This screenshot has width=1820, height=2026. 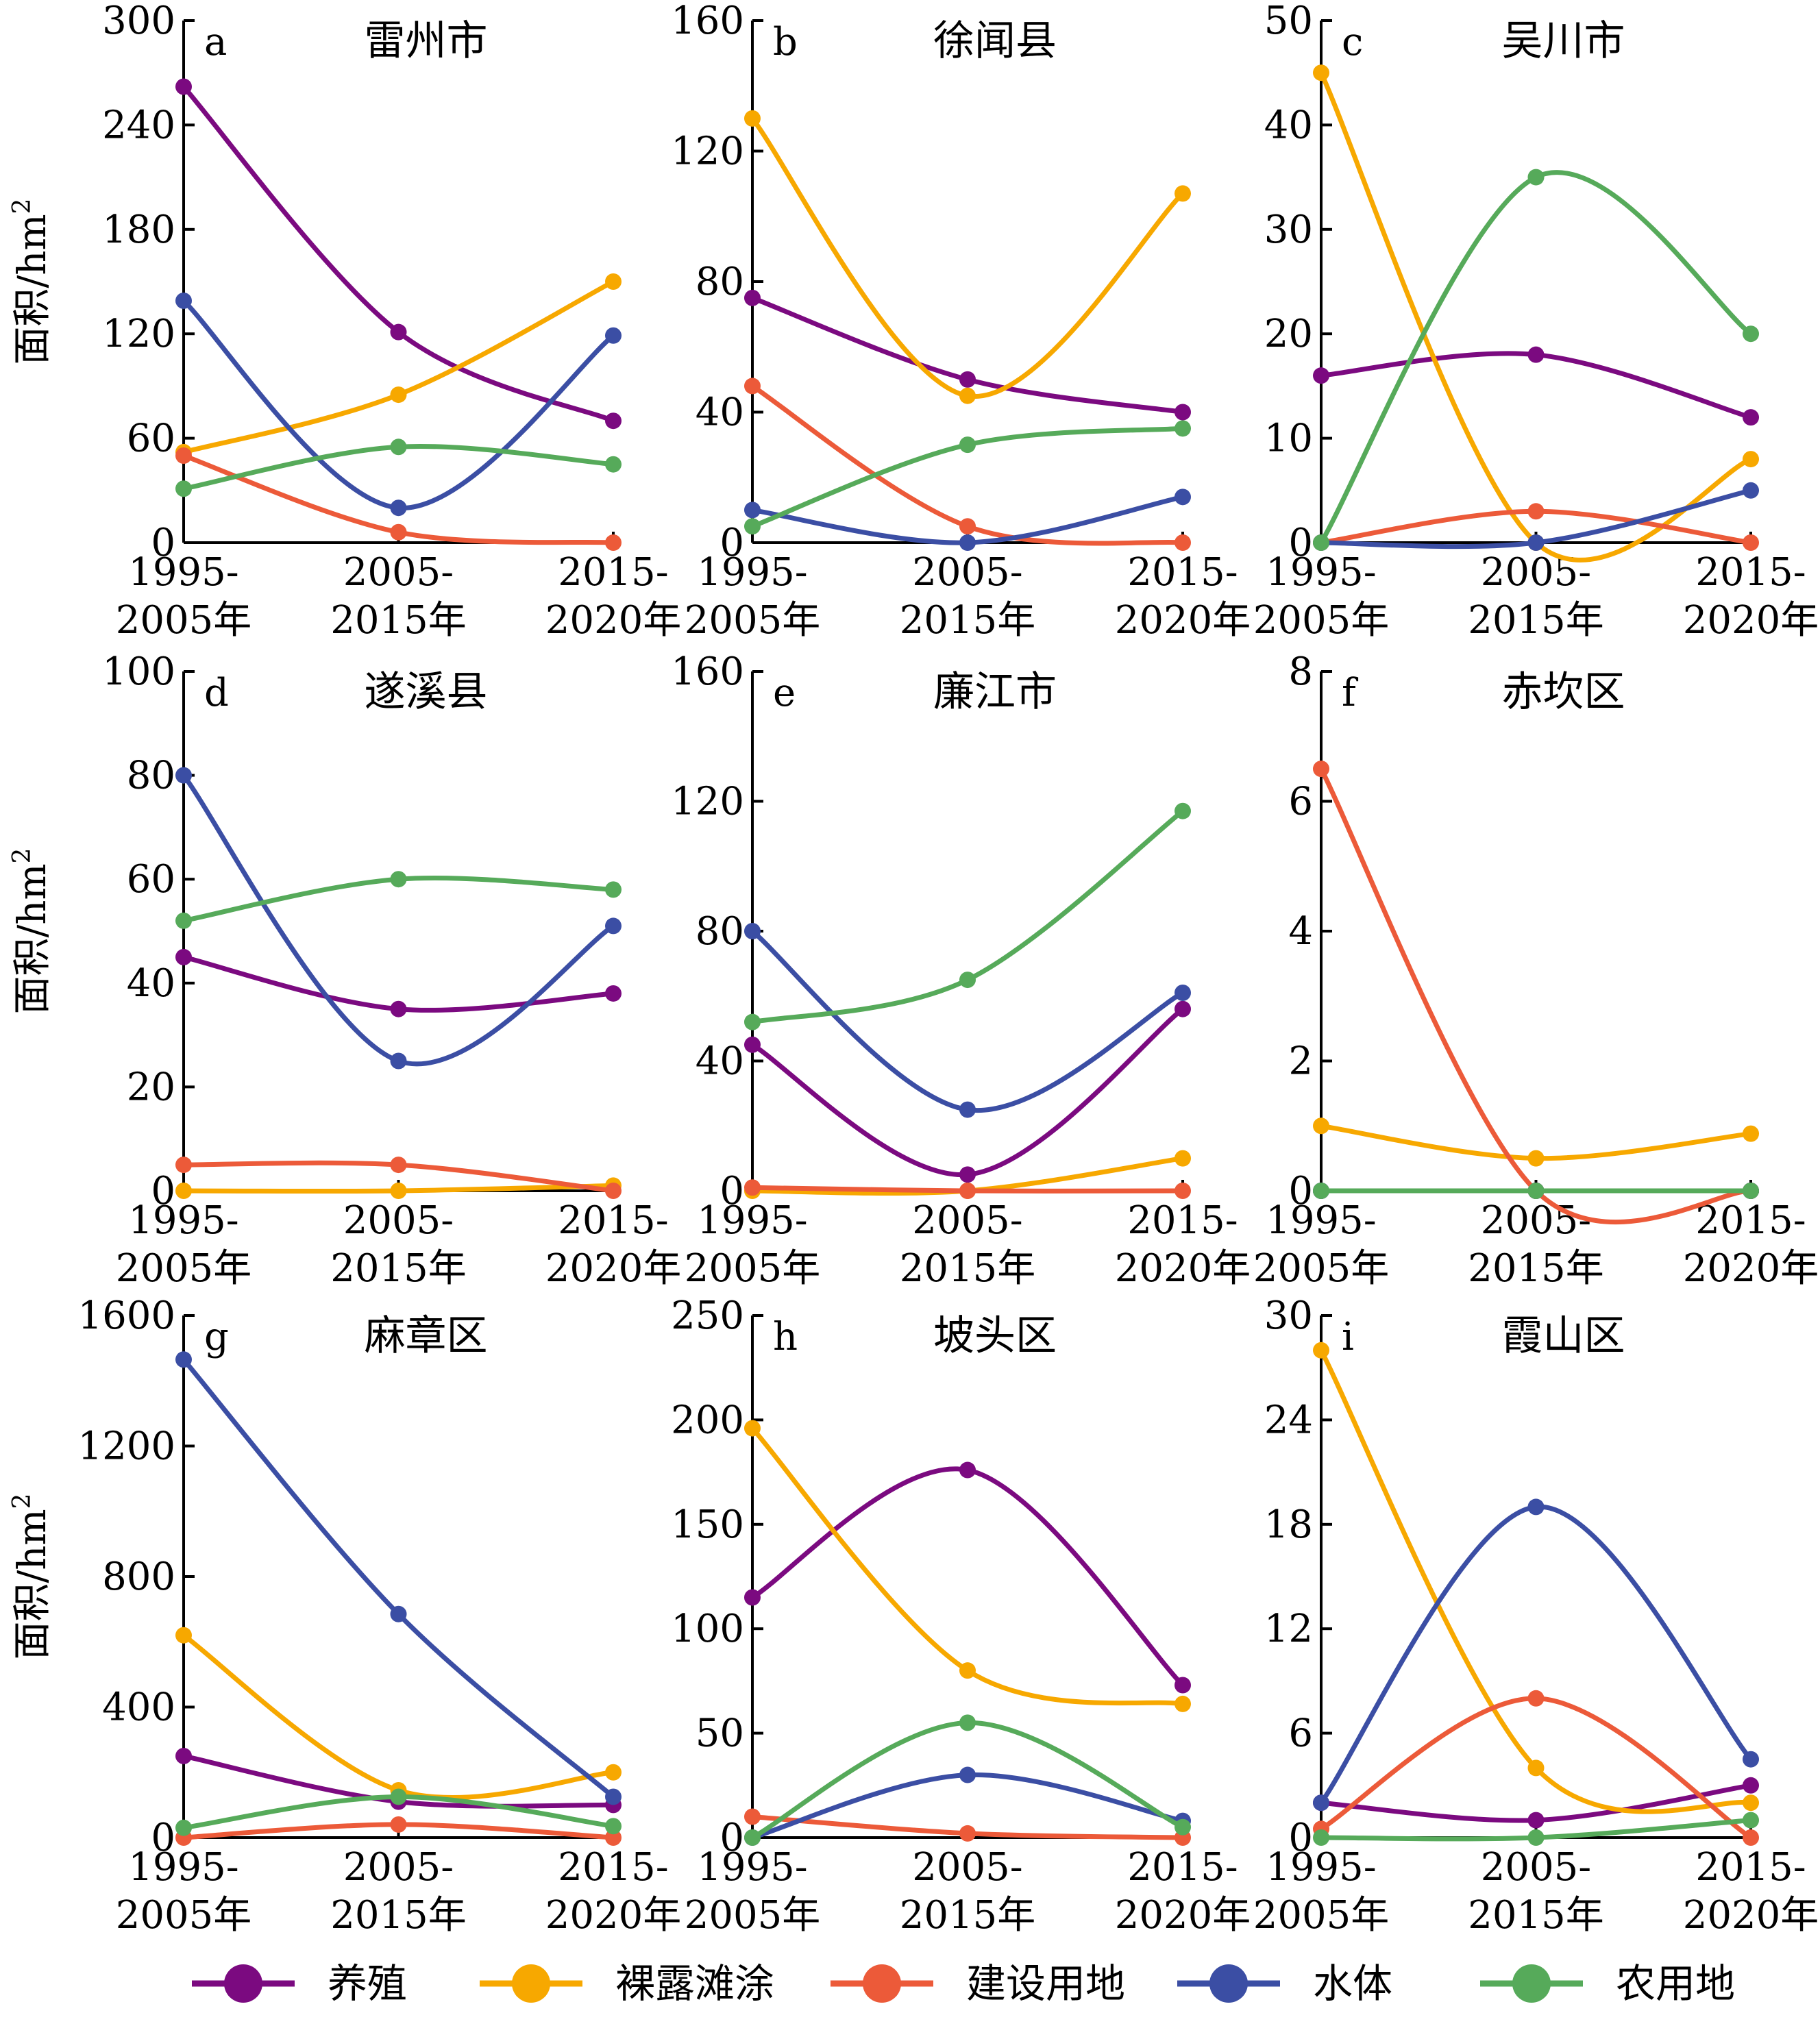 What do you see at coordinates (367, 1983) in the screenshot?
I see `legend-label: 养殖` at bounding box center [367, 1983].